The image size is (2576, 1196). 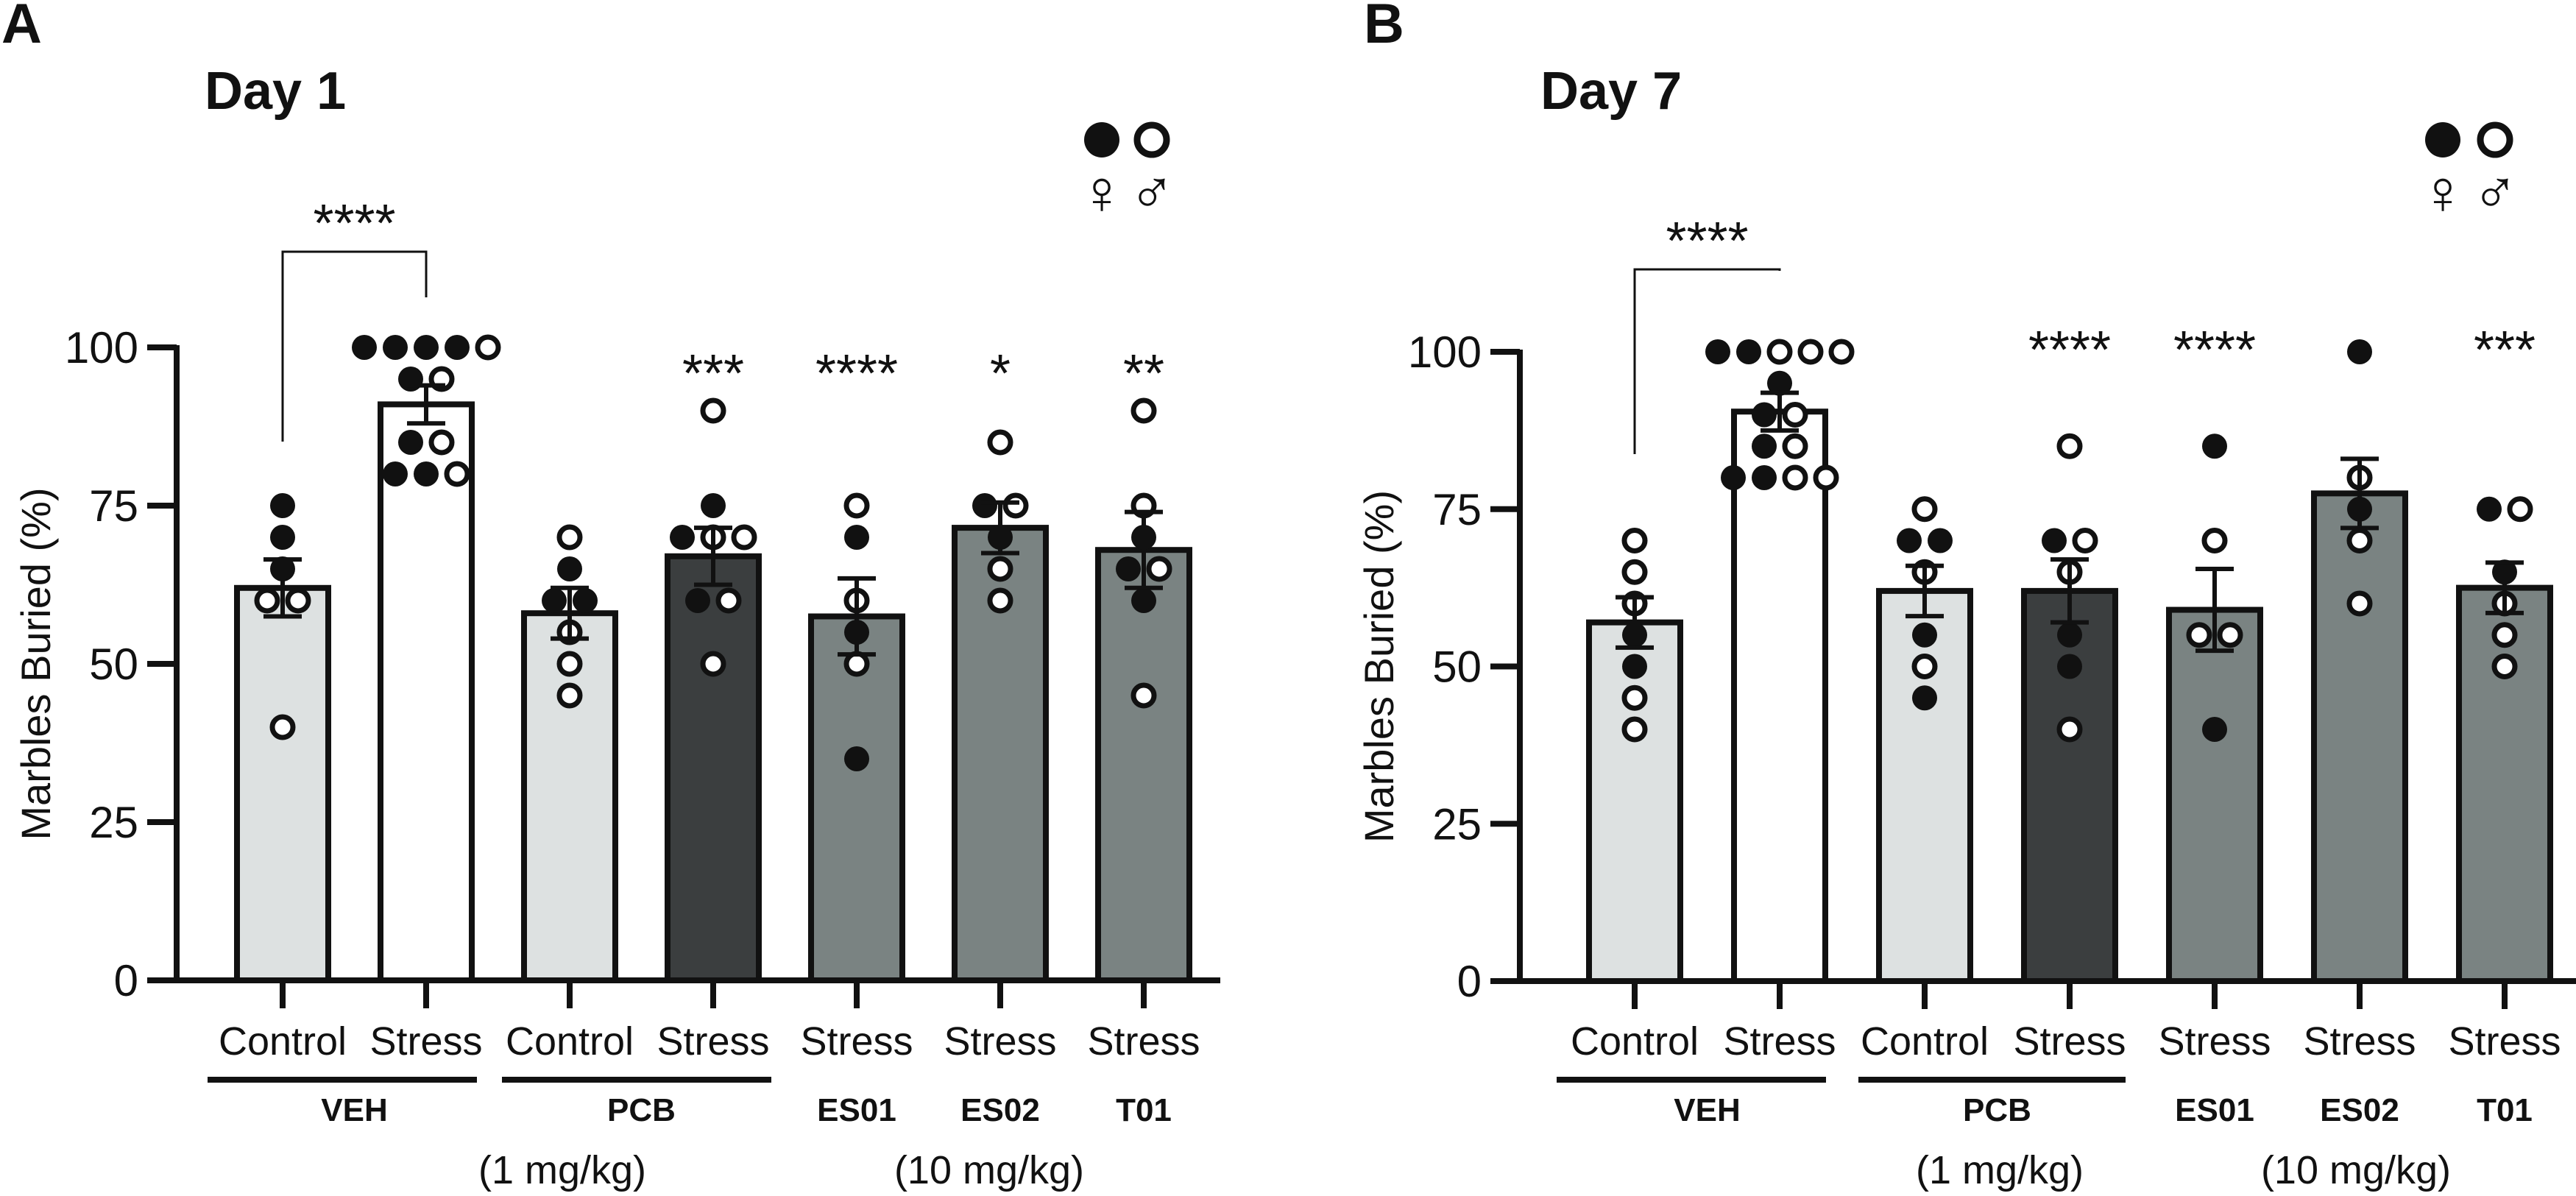 I want to click on significance-marker: **, so click(x=1143, y=373).